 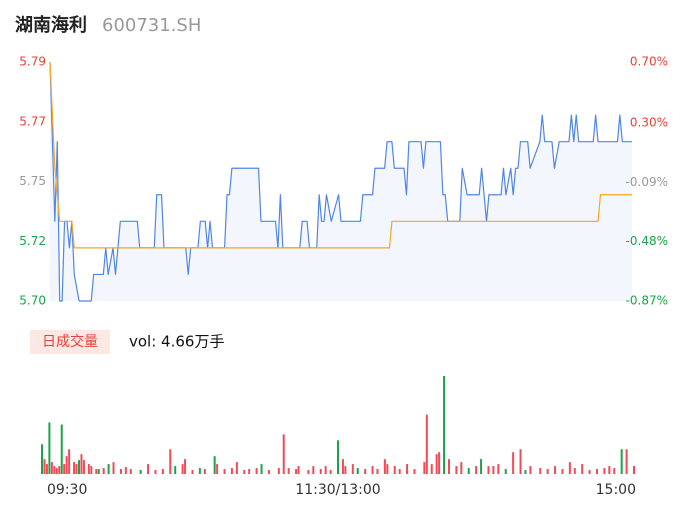 What do you see at coordinates (32, 241) in the screenshot?
I see `y-tick-label: 5.72` at bounding box center [32, 241].